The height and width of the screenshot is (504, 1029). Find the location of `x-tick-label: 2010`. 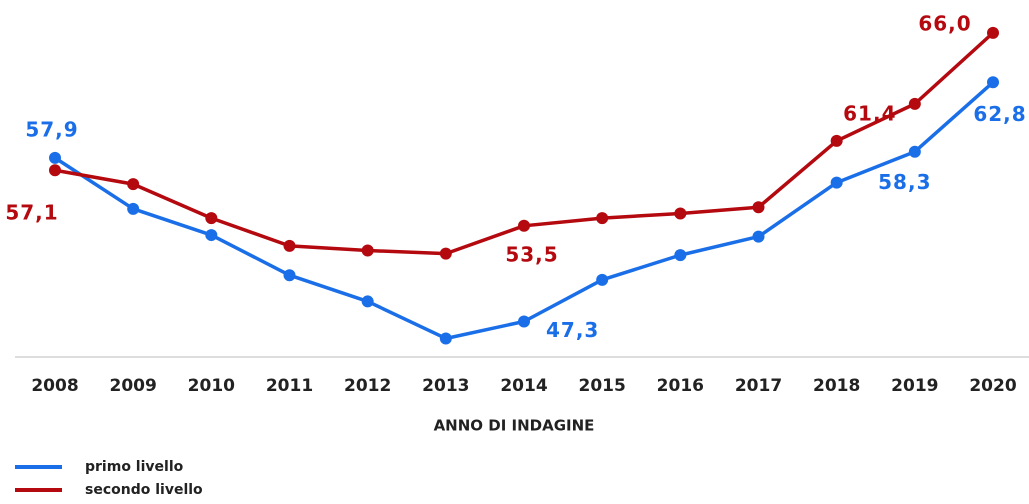

x-tick-label: 2010 is located at coordinates (211, 386).